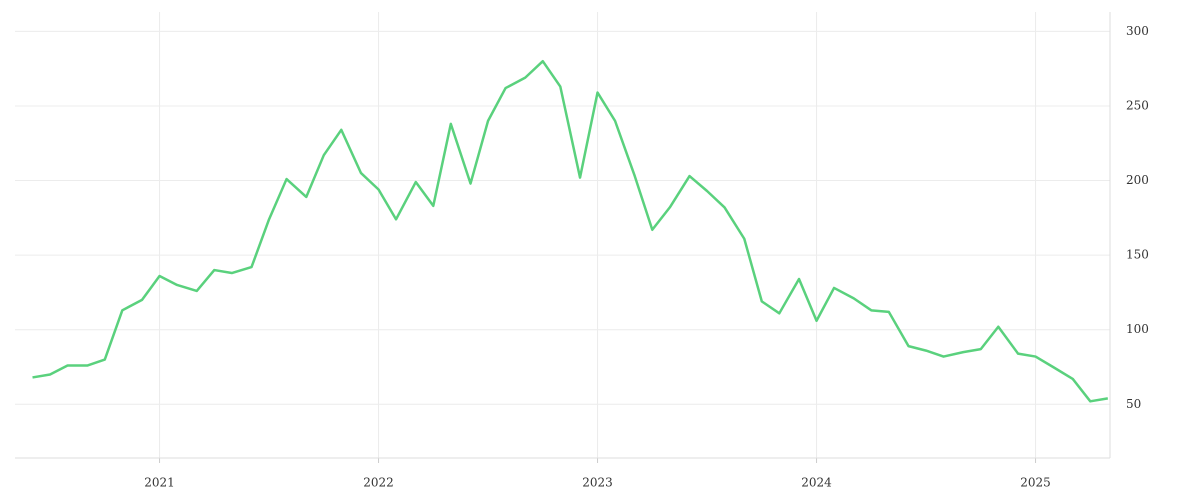 The image size is (1200, 500). What do you see at coordinates (159, 483) in the screenshot?
I see `x-tick-label: 2021` at bounding box center [159, 483].